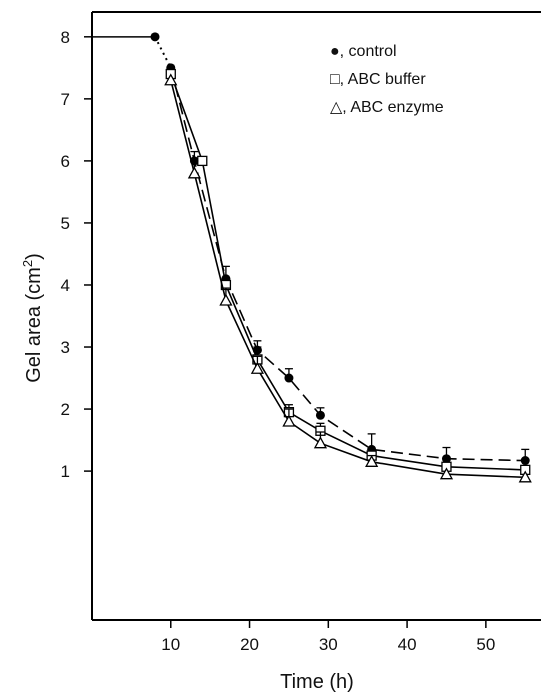 This screenshot has height=698, width=541. Describe the element at coordinates (163, 52) in the screenshot. I see `initial-drop-dotted-line` at that location.